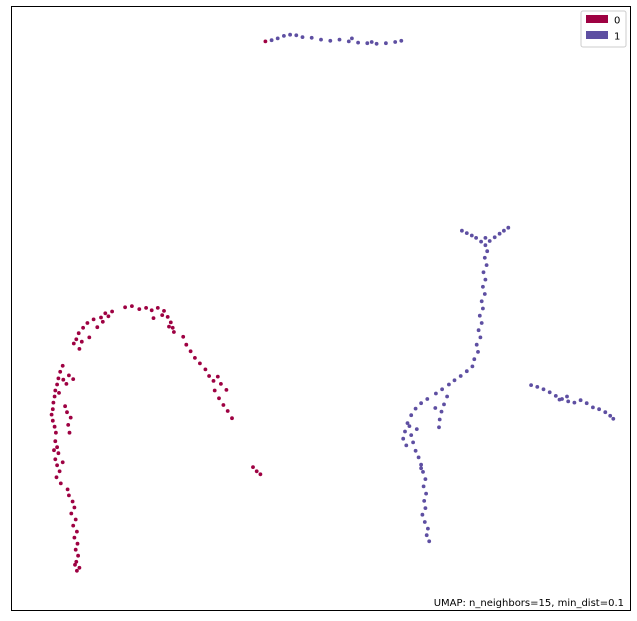 Image resolution: width=637 pixels, height=621 pixels. I want to click on legend-label-1: 1, so click(617, 37).